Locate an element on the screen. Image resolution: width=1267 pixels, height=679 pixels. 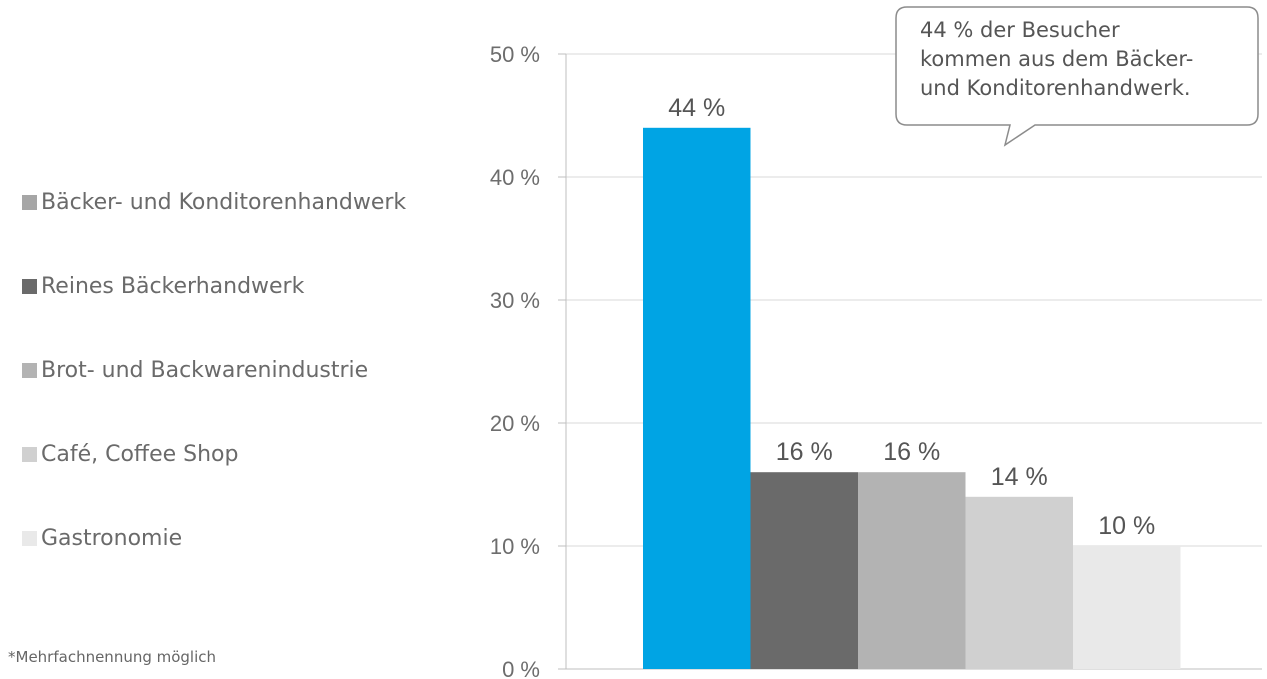
data-label: 44 % is located at coordinates (696, 108).